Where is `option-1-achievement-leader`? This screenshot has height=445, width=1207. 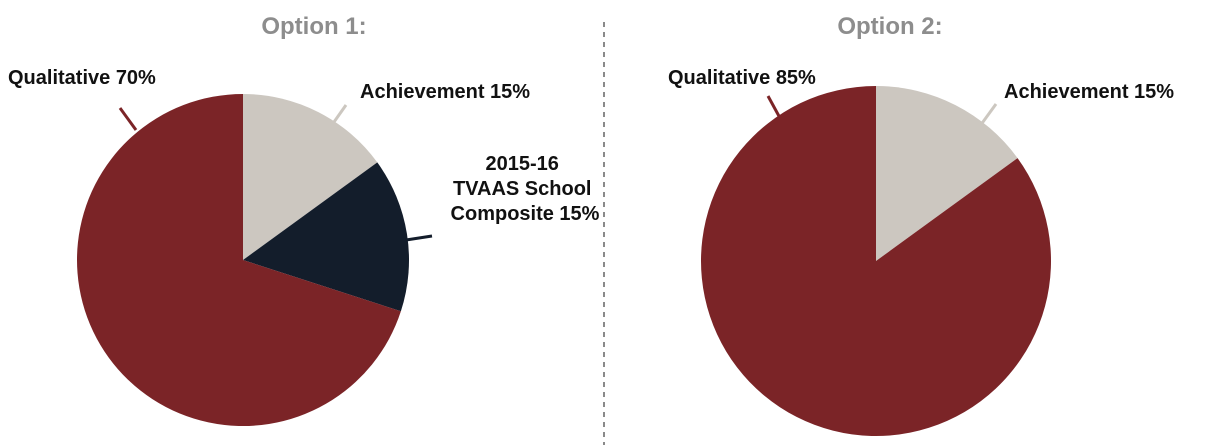 option-1-achievement-leader is located at coordinates (340, 113).